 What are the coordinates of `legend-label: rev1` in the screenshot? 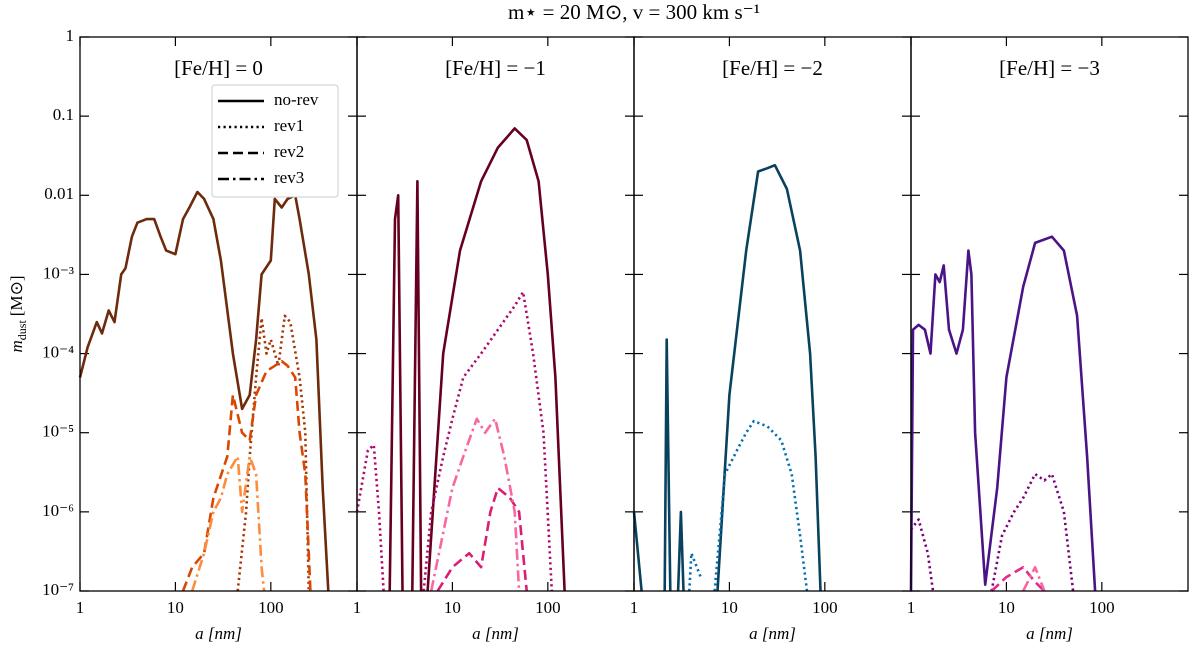 It's located at (289, 125).